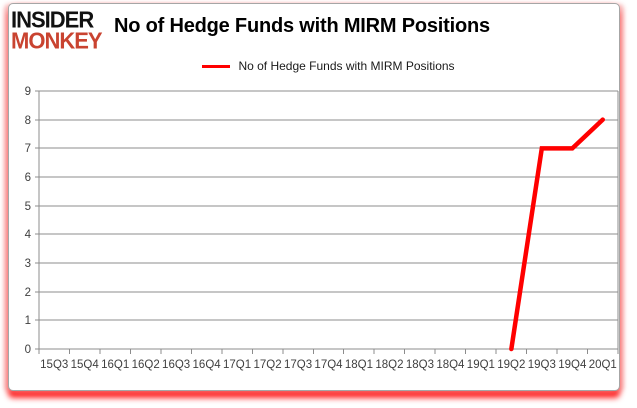  I want to click on logo-monkey-text: MONKEY, so click(57, 40).